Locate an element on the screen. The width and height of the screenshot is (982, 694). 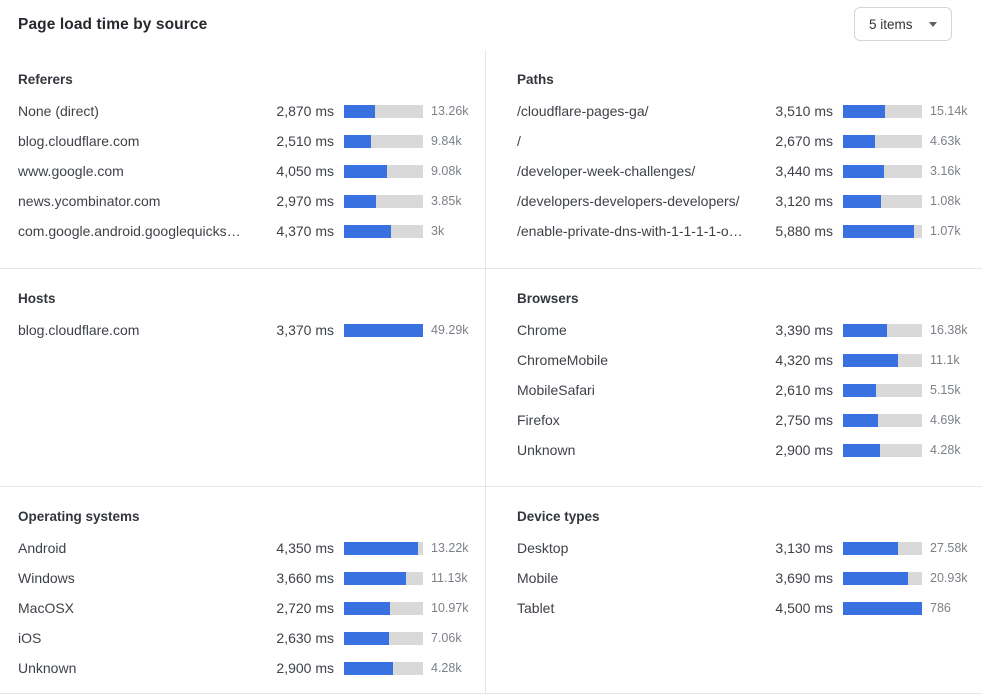
row-visit-count: 11.13k is located at coordinates (449, 578).